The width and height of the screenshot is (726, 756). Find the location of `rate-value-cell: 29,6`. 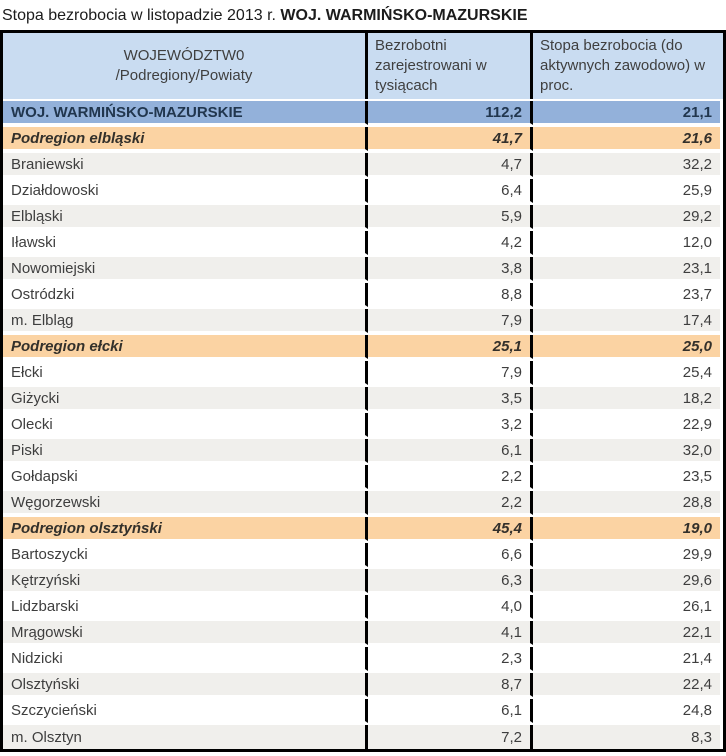

rate-value-cell: 29,6 is located at coordinates (626, 581).